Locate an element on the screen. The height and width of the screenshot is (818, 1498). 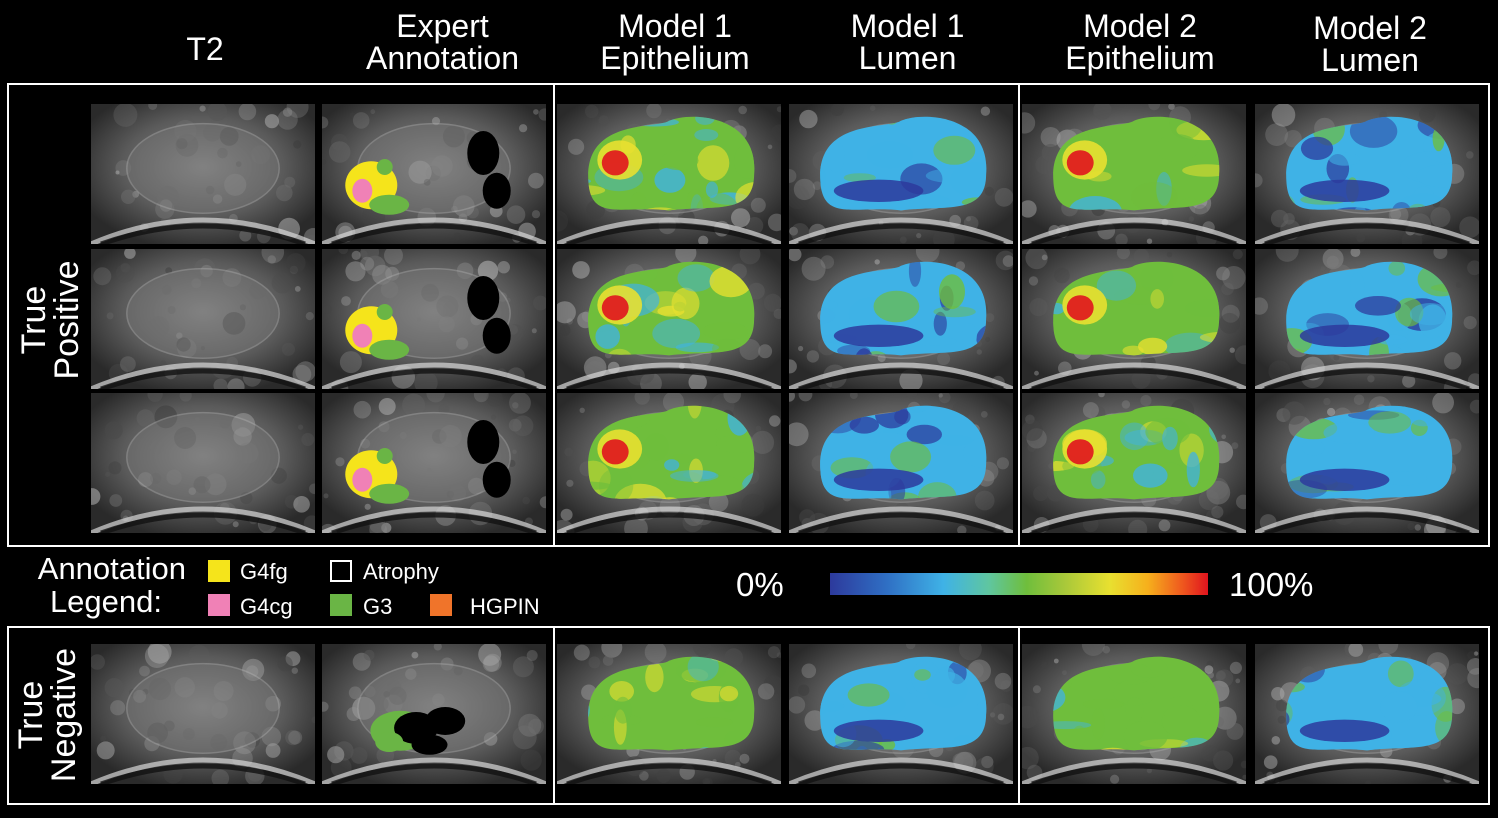
legend-label-hgpin: HGPIN is located at coordinates (505, 606).